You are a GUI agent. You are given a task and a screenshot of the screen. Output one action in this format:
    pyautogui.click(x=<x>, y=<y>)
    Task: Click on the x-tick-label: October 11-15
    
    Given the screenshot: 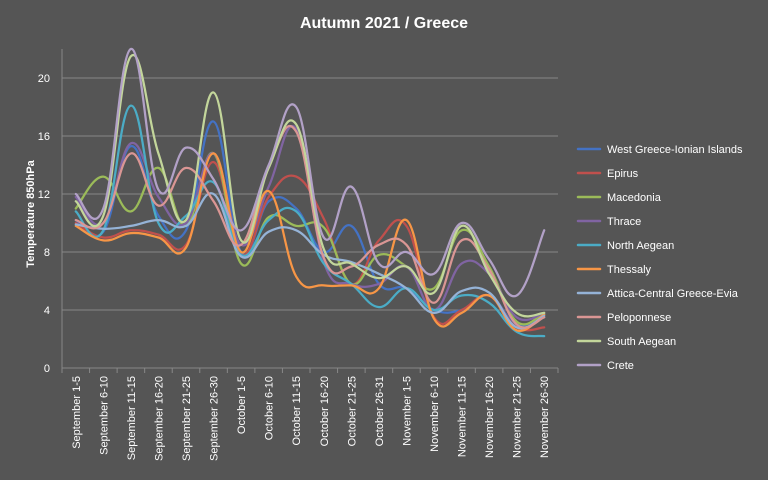 What is the action you would take?
    pyautogui.click(x=297, y=411)
    